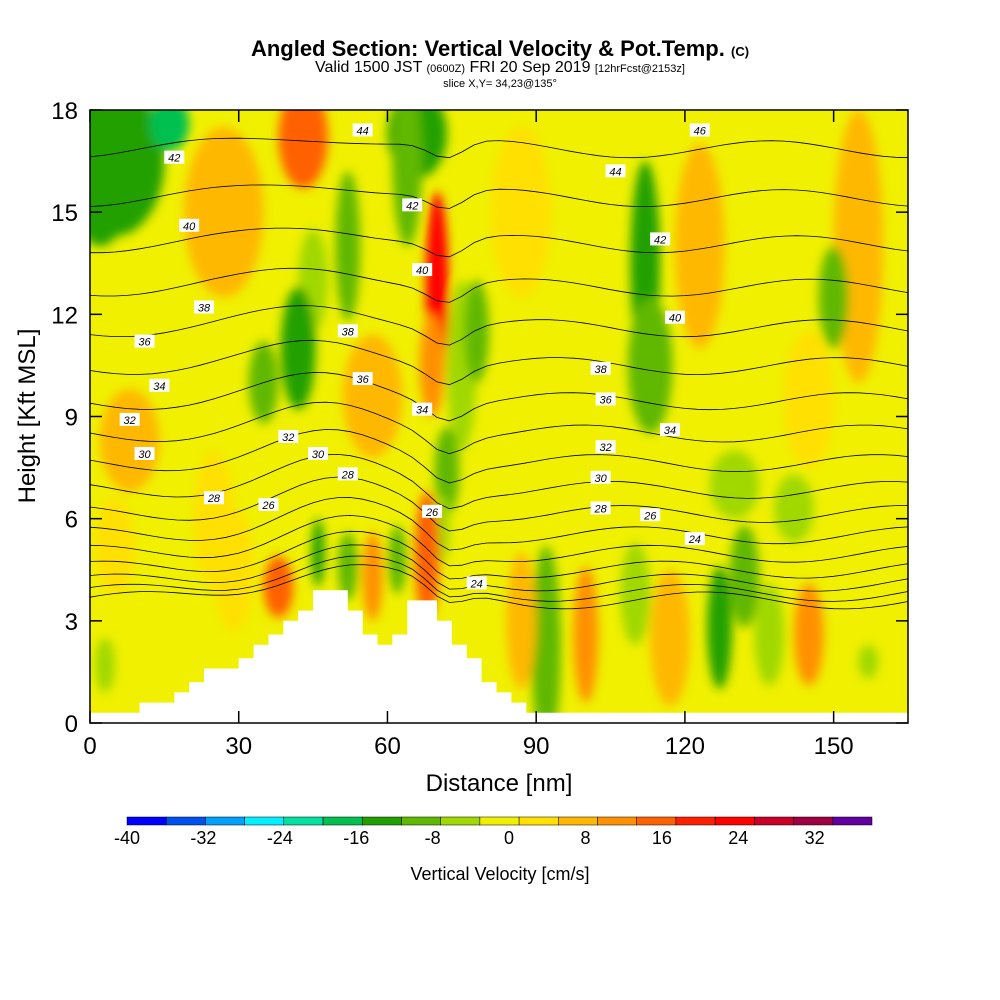  I want to click on colorbar-tick-label: -32, so click(203, 838).